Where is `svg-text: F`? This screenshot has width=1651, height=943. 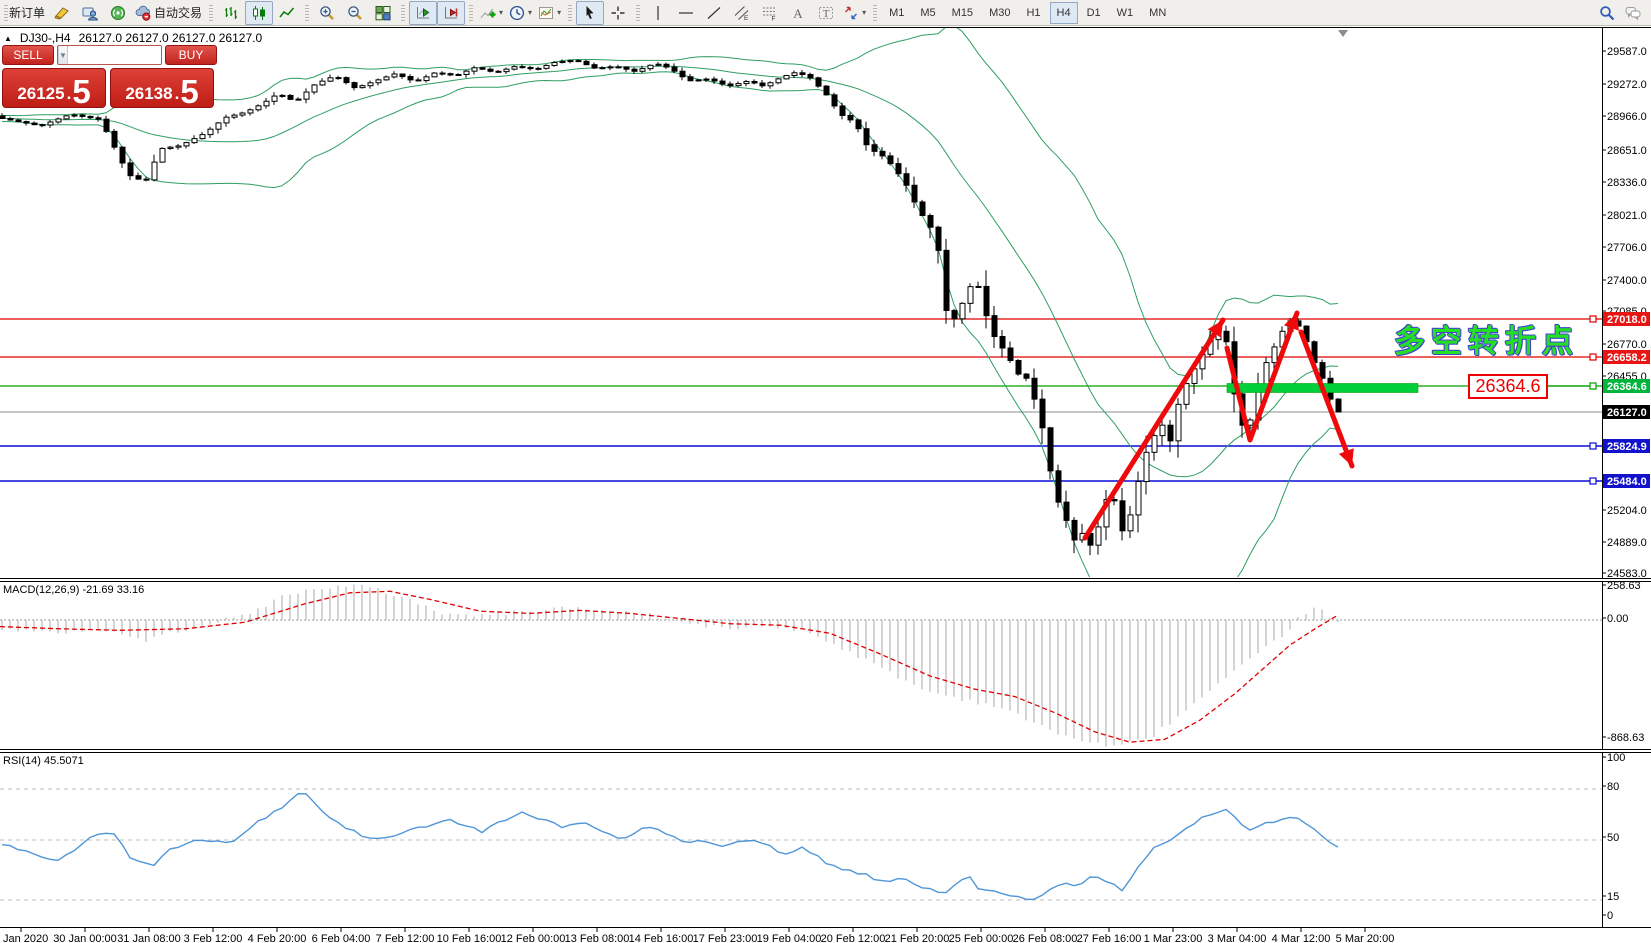 svg-text: F is located at coordinates (774, 18).